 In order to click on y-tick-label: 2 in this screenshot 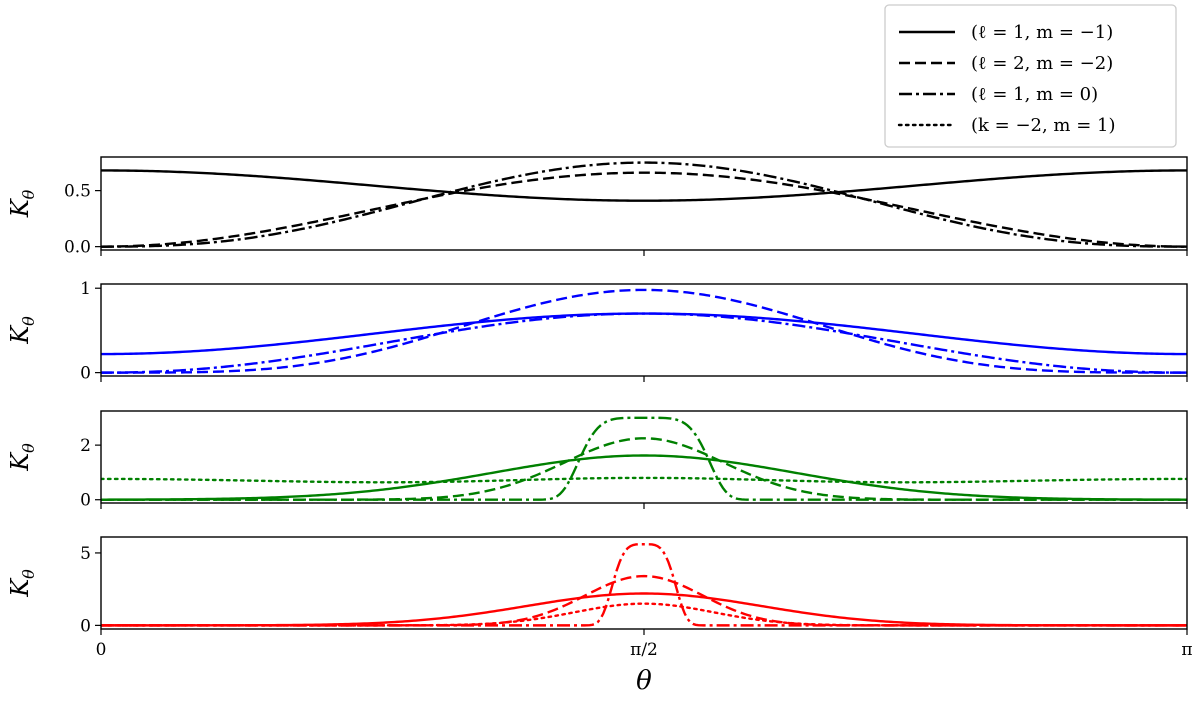, I will do `click(85, 446)`.